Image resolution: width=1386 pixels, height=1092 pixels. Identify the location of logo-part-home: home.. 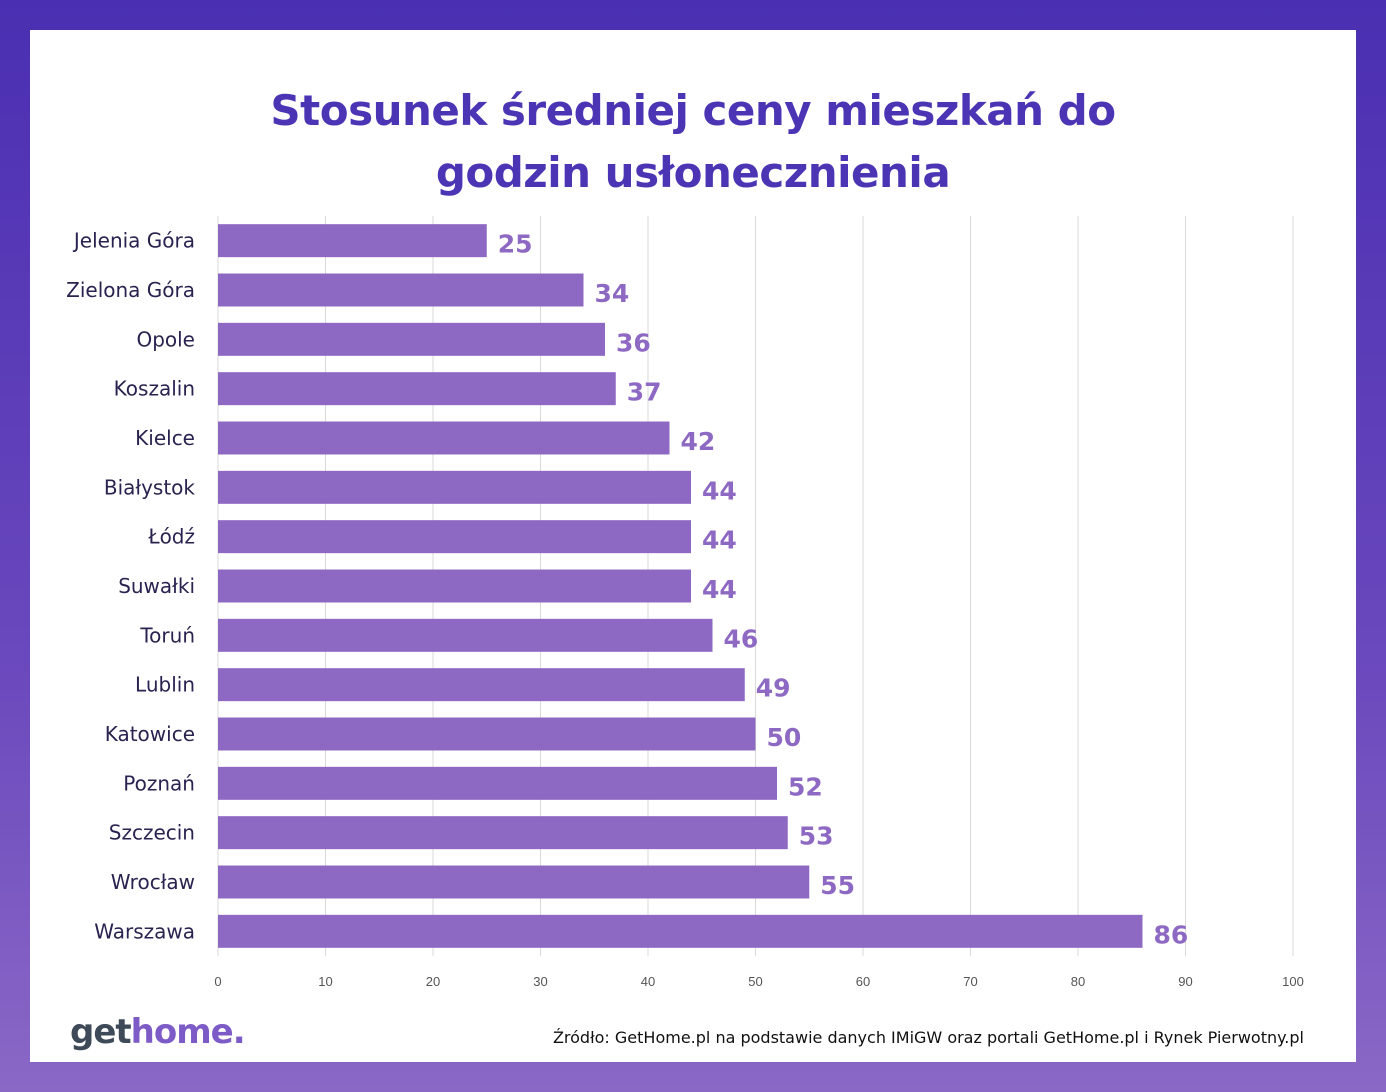
(188, 1032).